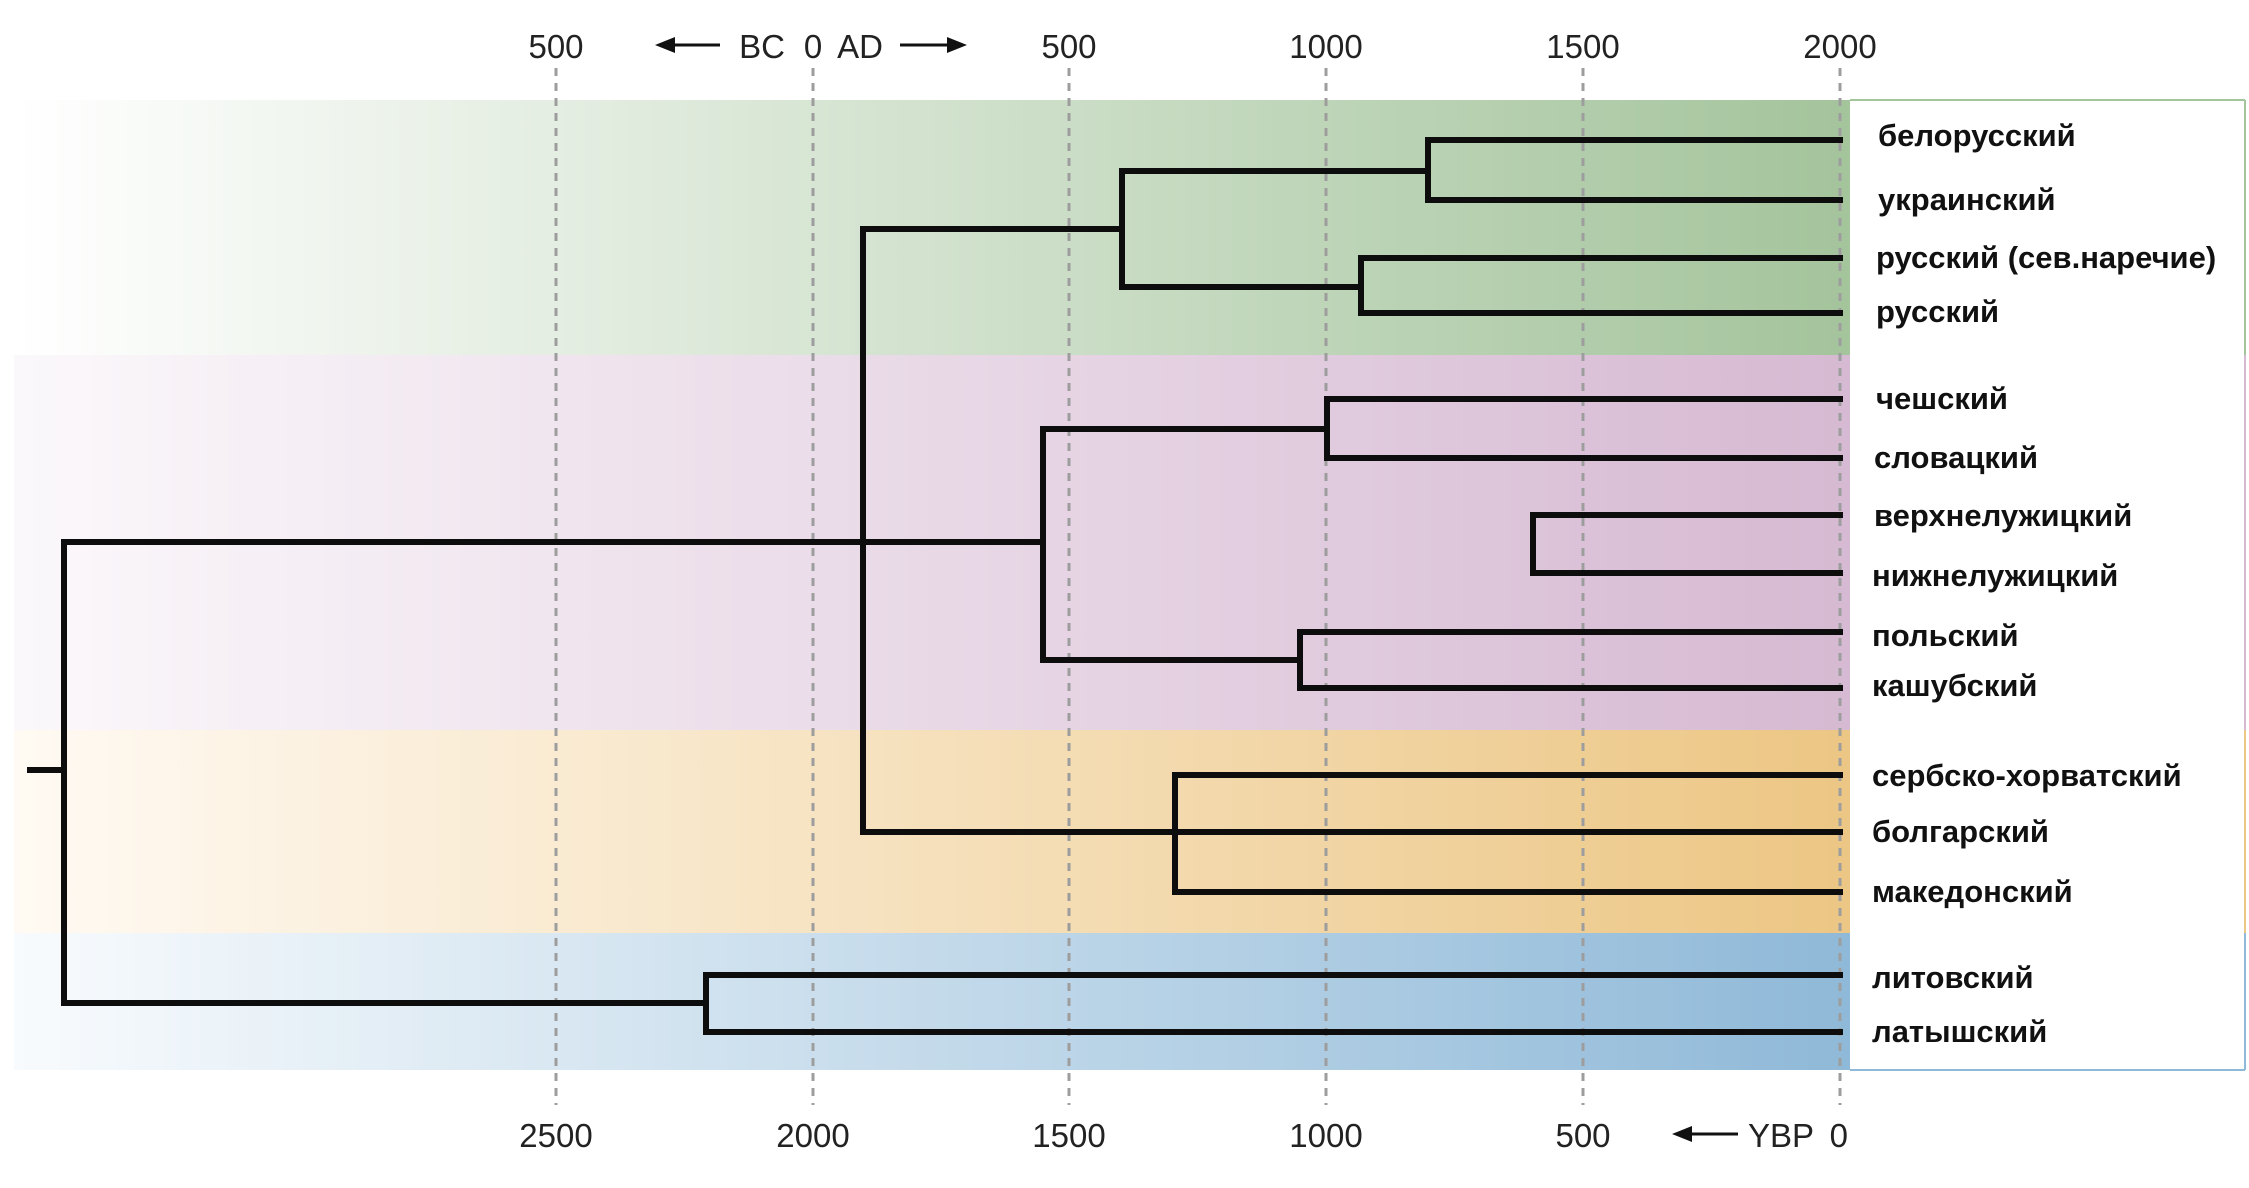 This screenshot has height=1188, width=2249. What do you see at coordinates (1954, 685) in the screenshot?
I see `leaf-kashubian: кашубский` at bounding box center [1954, 685].